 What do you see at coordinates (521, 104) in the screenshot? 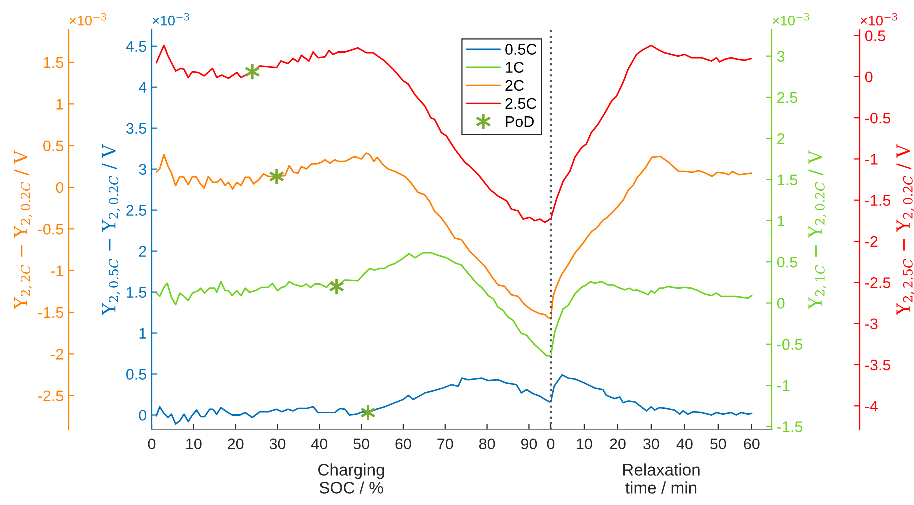
I see `legend-label: 2.5C` at bounding box center [521, 104].